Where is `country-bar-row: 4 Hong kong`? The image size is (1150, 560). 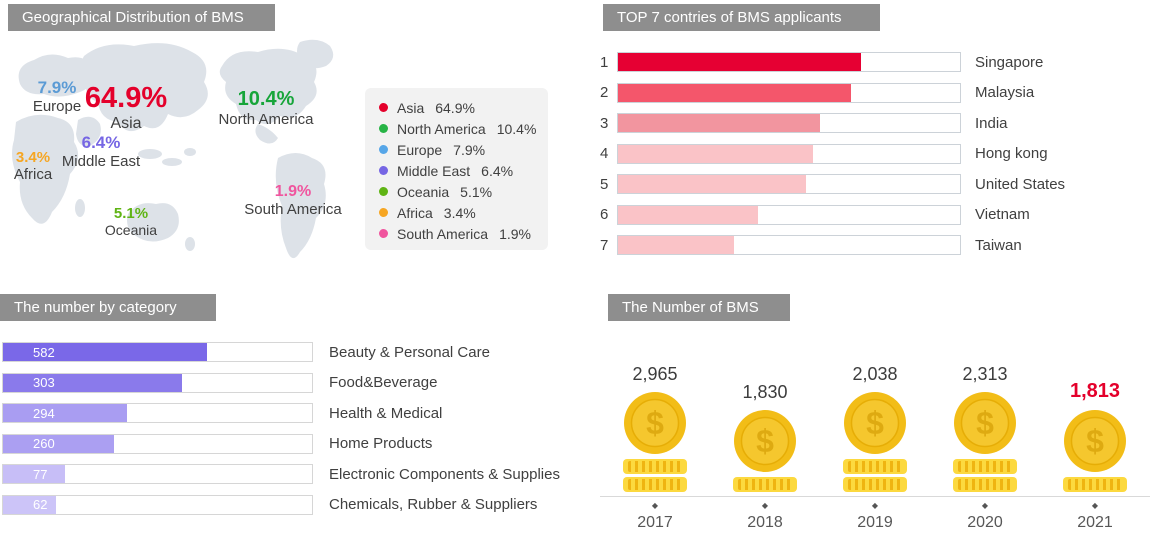 country-bar-row: 4 Hong kong is located at coordinates (832, 153).